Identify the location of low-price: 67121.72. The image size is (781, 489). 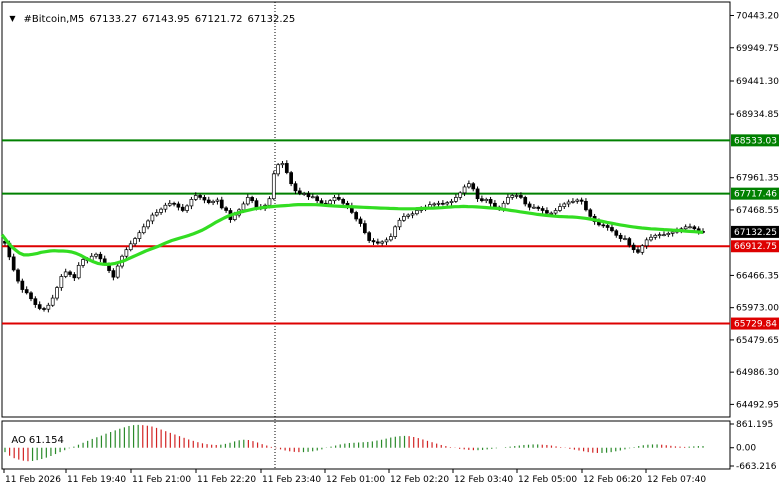
(218, 19).